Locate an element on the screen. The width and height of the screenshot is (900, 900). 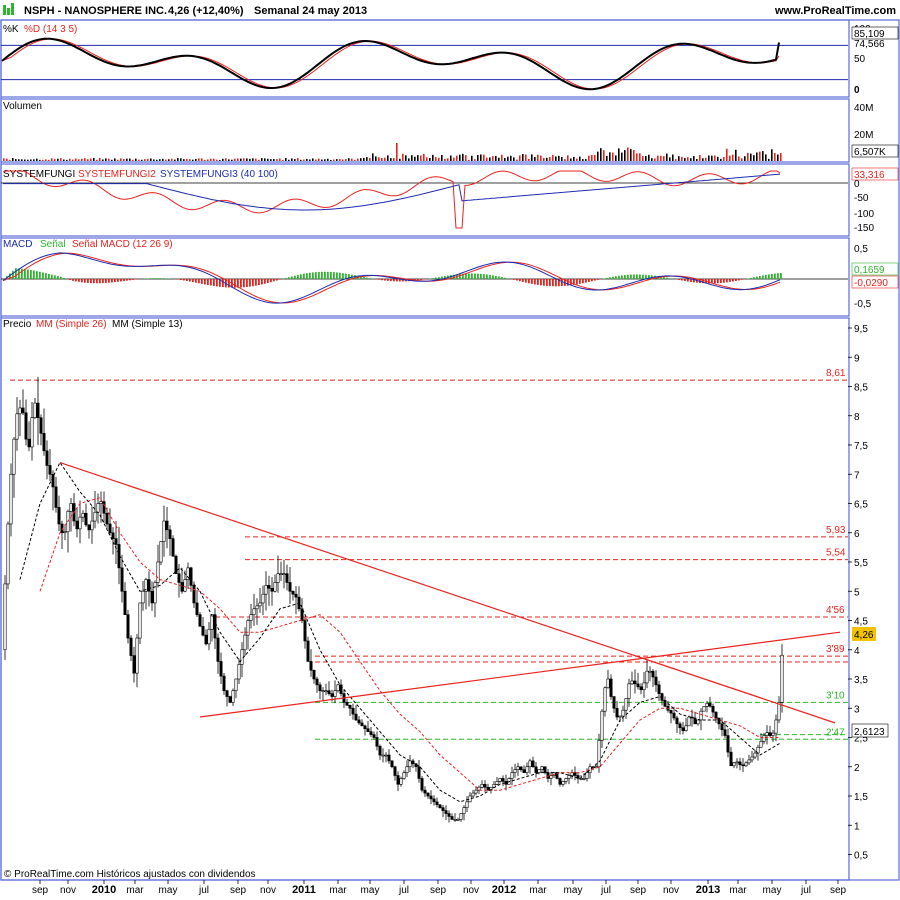
sf-lines is located at coordinates (424, 199).